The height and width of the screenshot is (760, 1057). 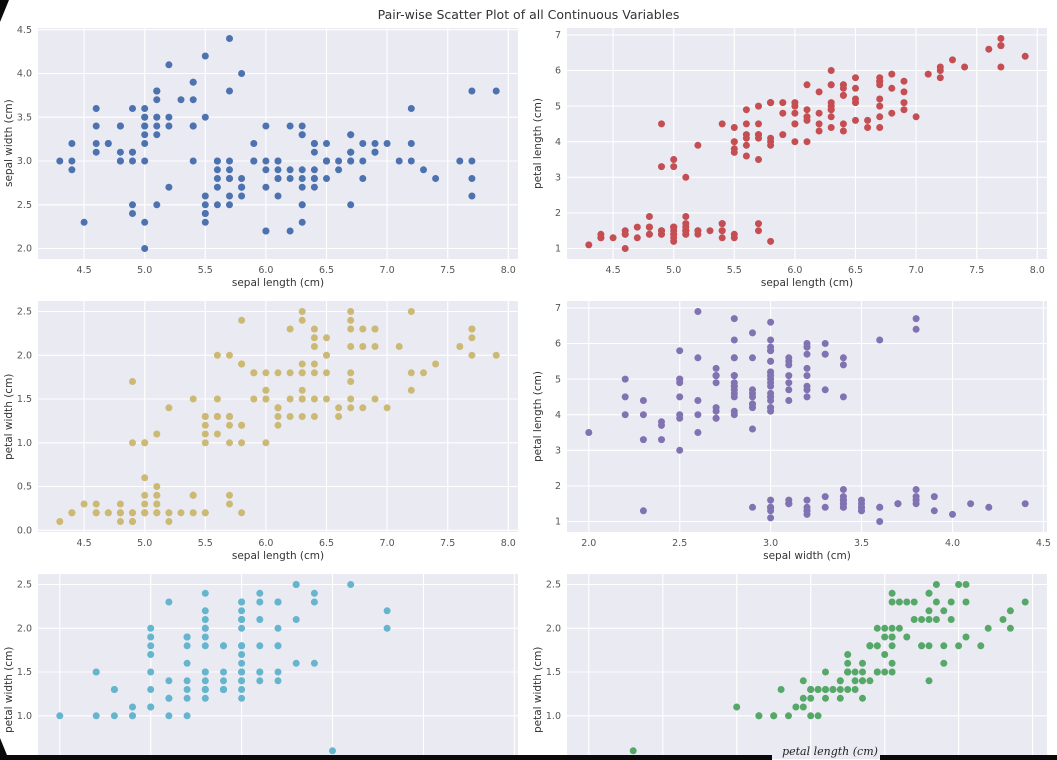 What do you see at coordinates (807, 556) in the screenshot?
I see `x-axis-label: sepal width (cm)` at bounding box center [807, 556].